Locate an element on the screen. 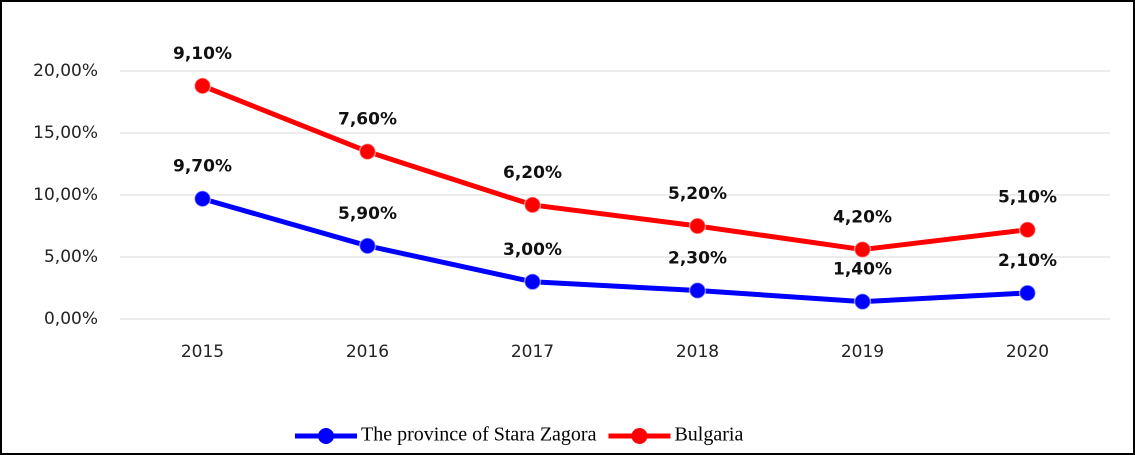  y-tick-label: 20,00% is located at coordinates (65, 71).